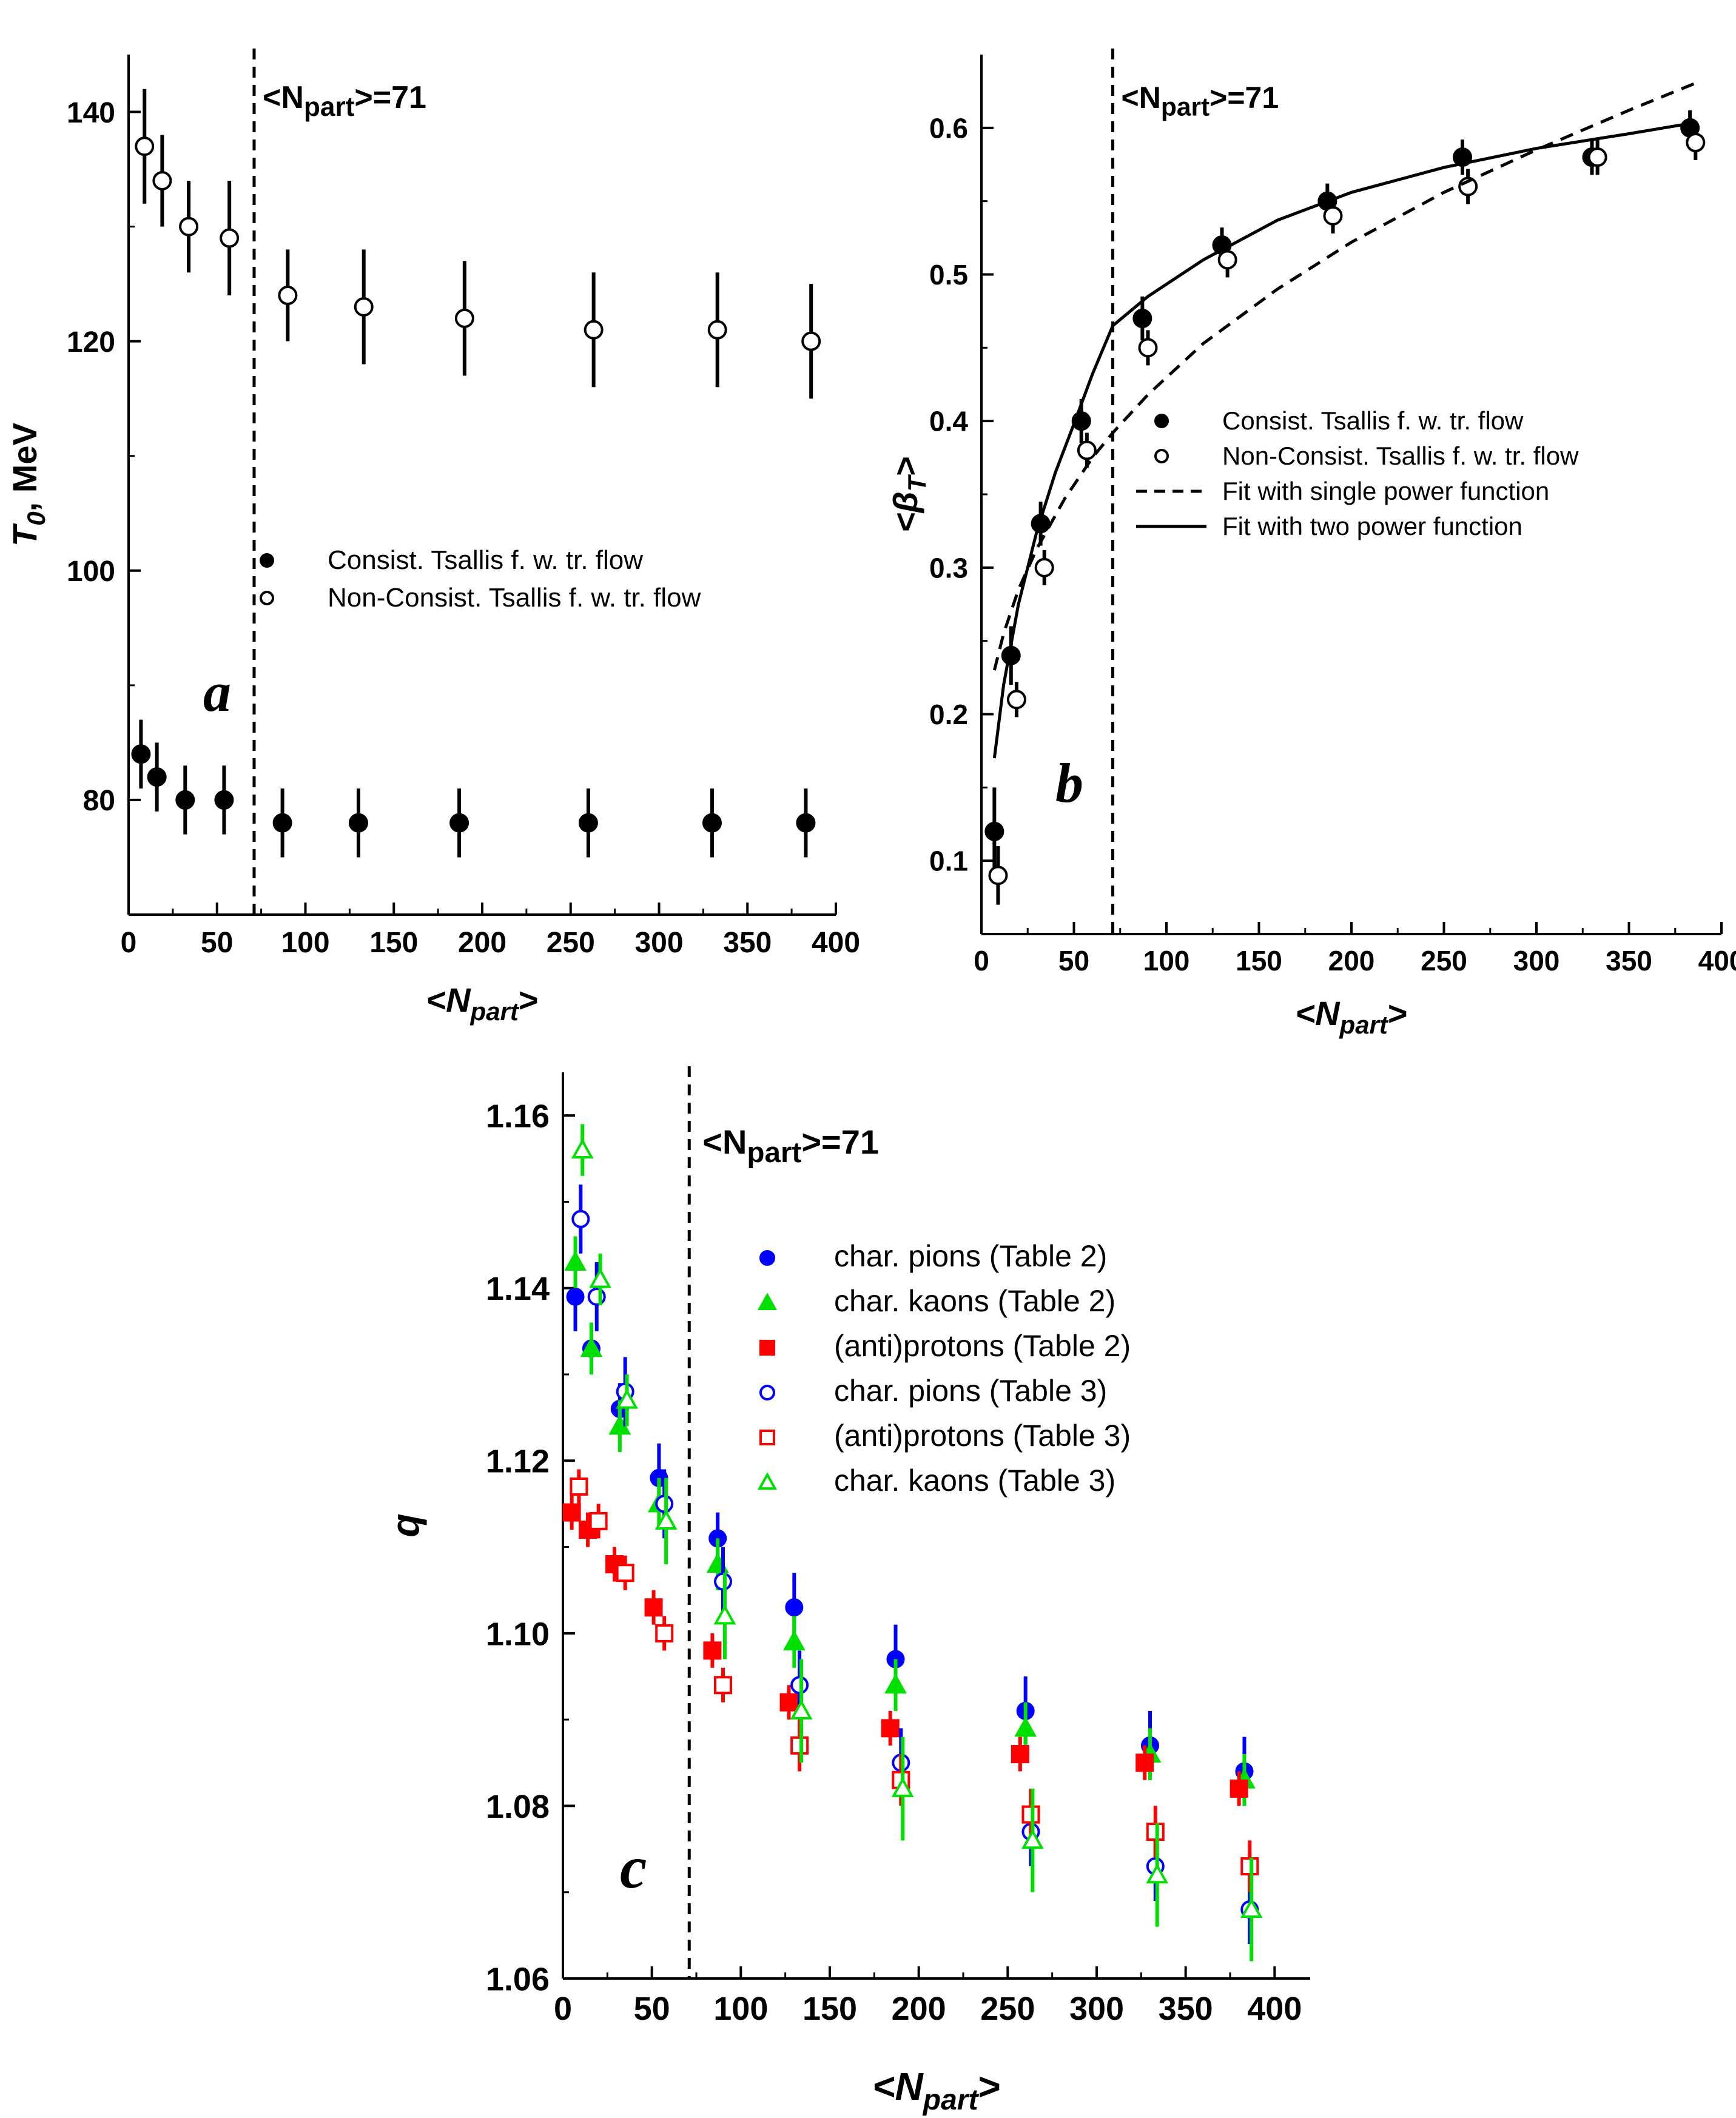 The width and height of the screenshot is (1736, 2118). Describe the element at coordinates (91, 342) in the screenshot. I see `y-tick-label: 120` at that location.